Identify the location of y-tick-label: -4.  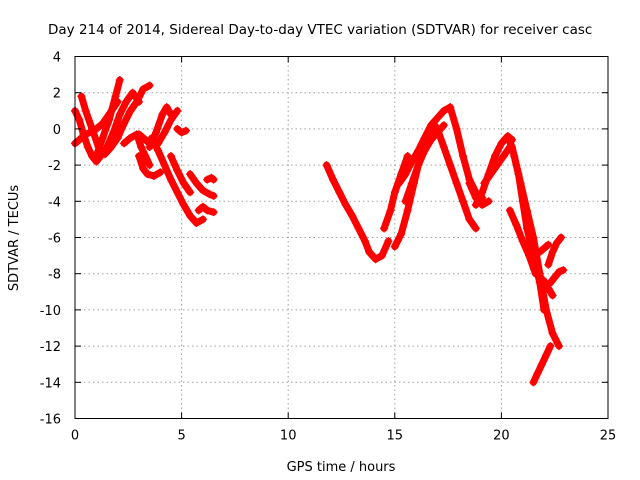
(54, 202).